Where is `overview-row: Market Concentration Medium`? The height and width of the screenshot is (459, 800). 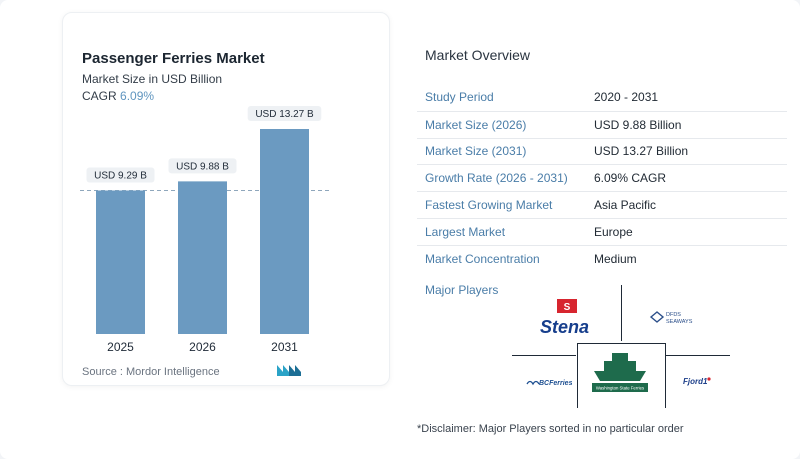
overview-row: Market Concentration Medium is located at coordinates (602, 258).